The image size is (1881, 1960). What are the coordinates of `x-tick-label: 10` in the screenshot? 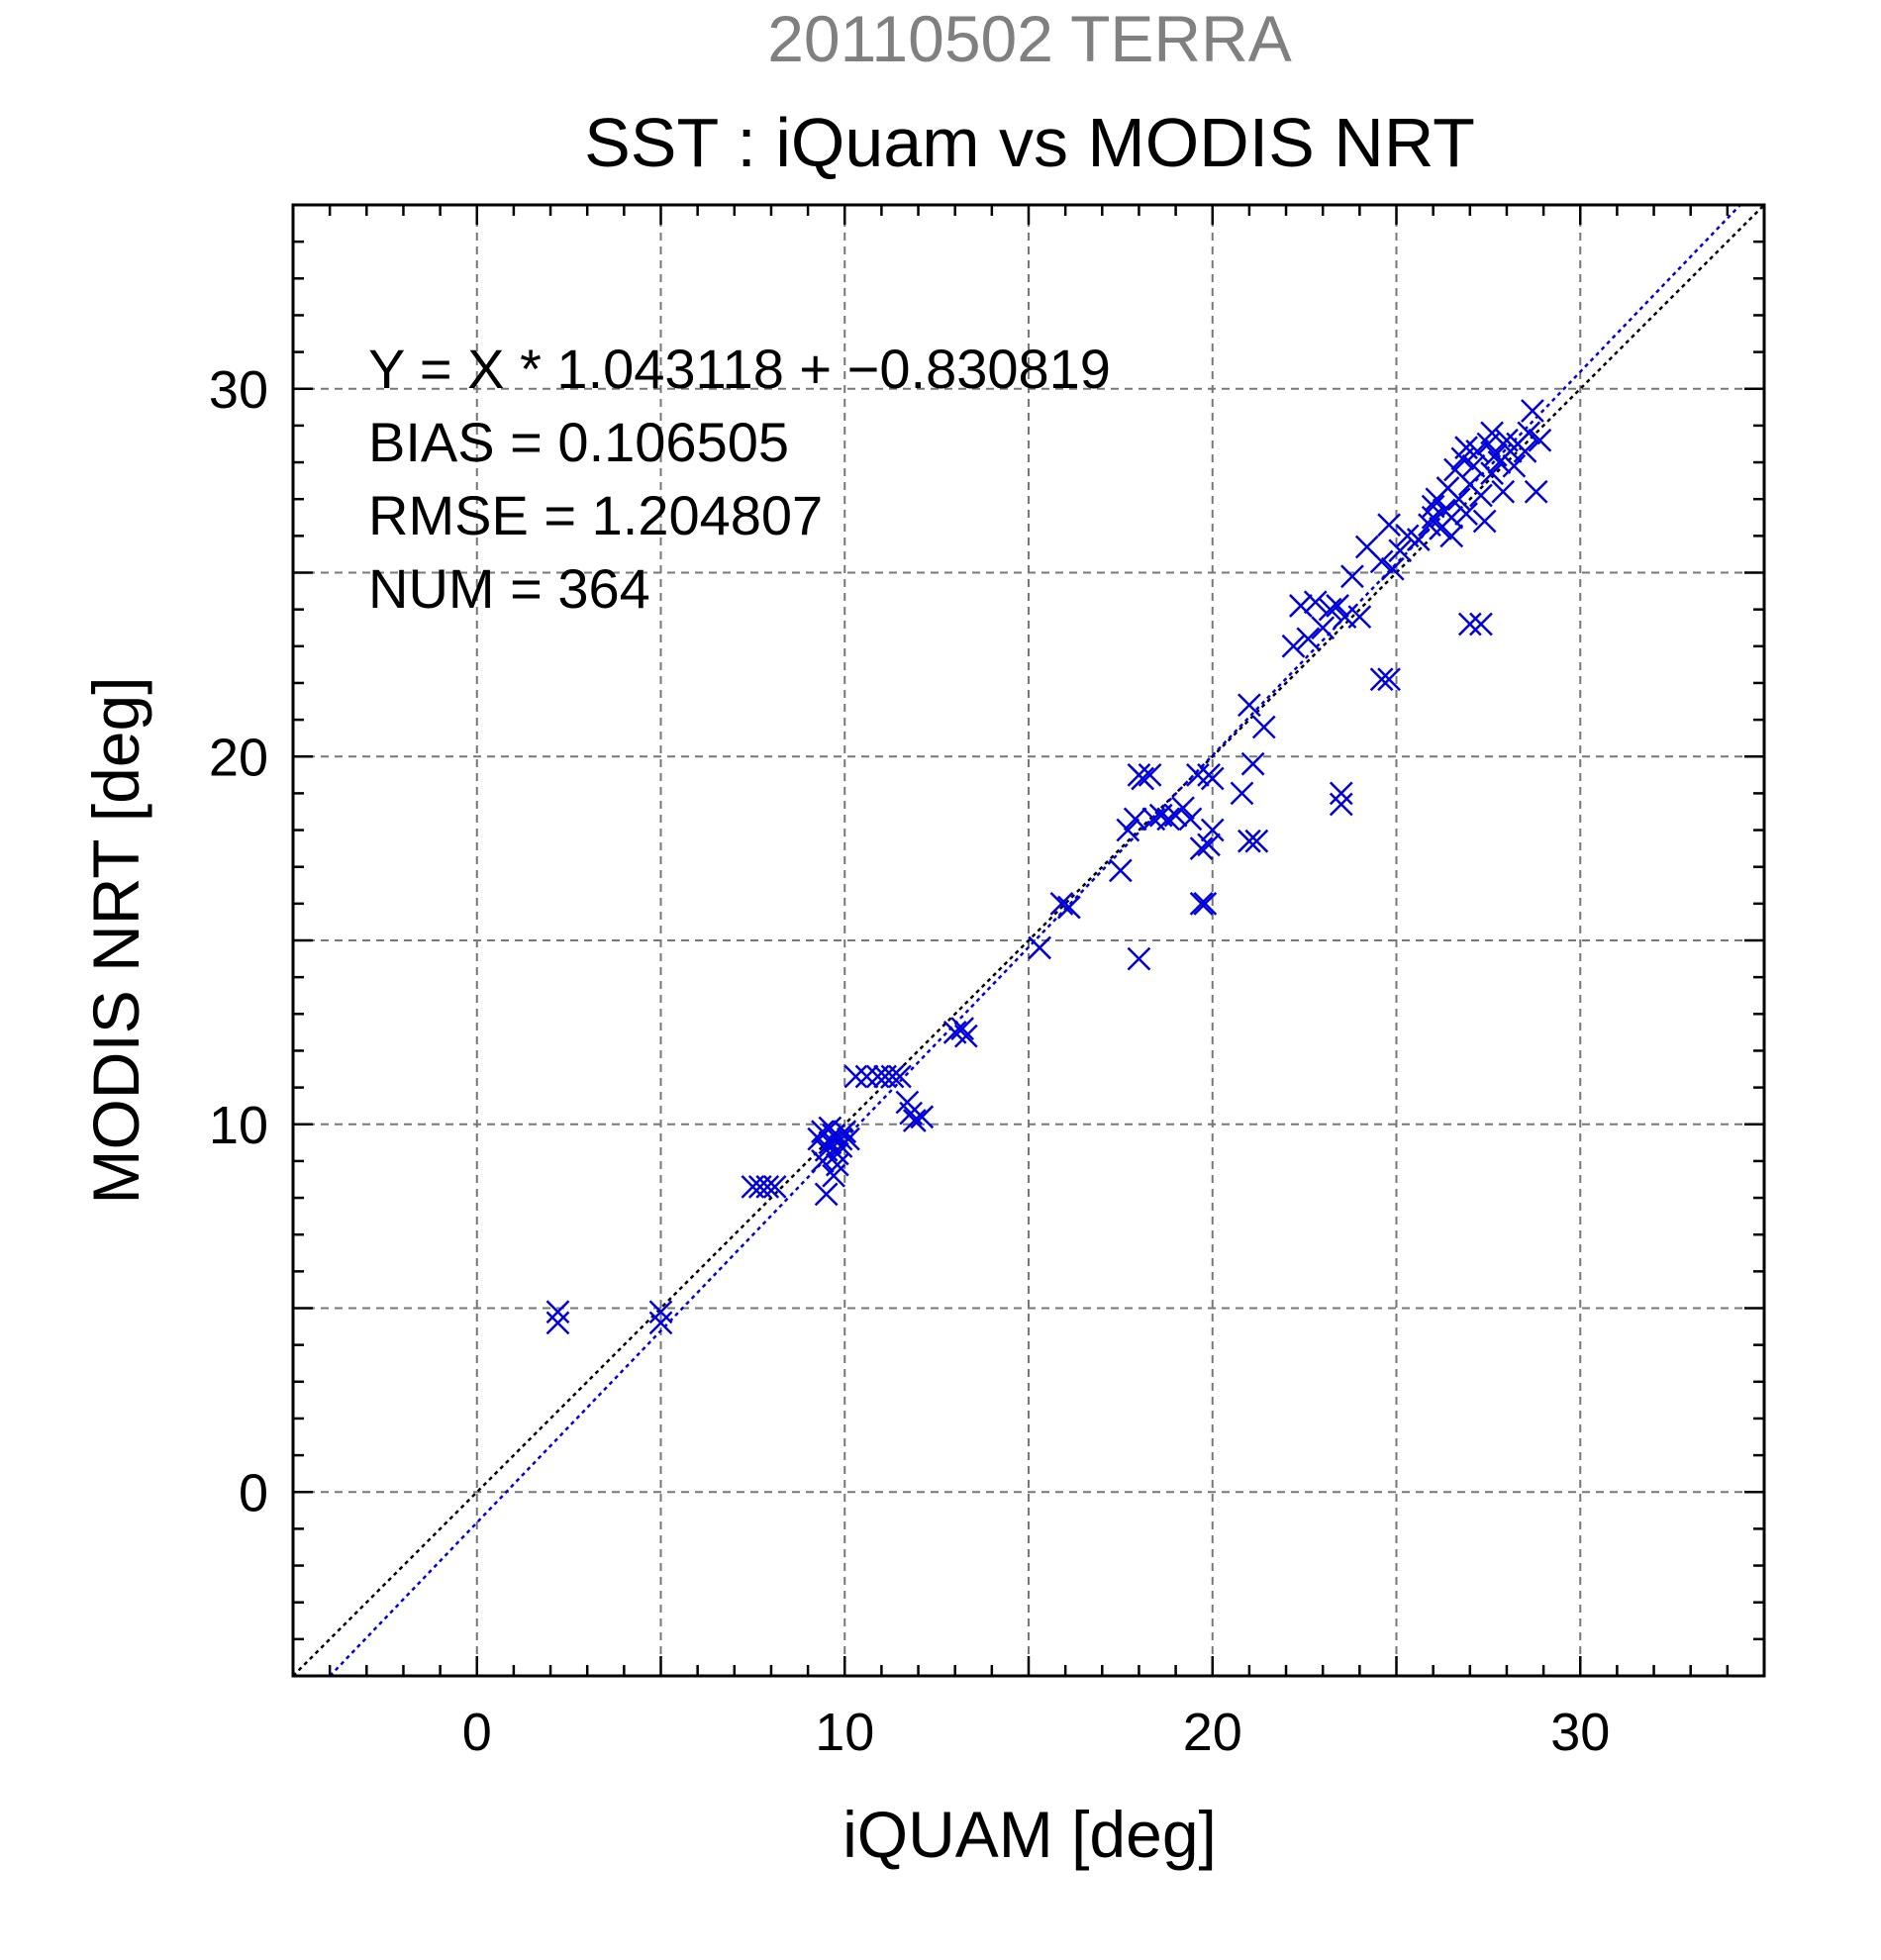 It's located at (845, 1732).